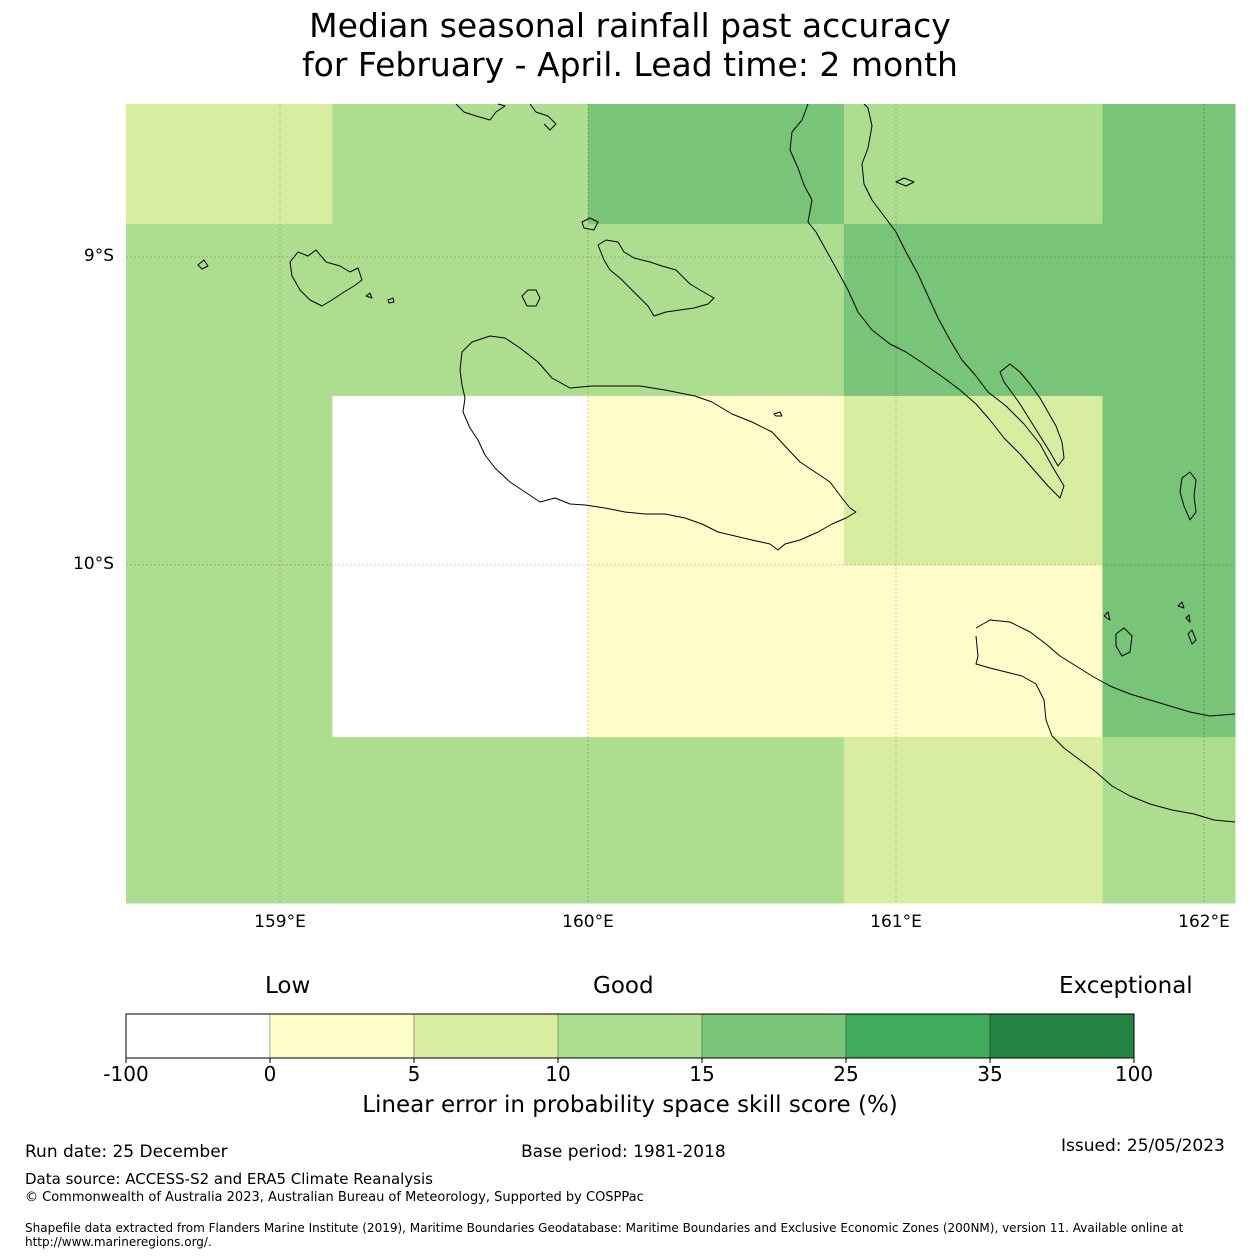  I want to click on lat-label-10s: 10°S, so click(93, 564).